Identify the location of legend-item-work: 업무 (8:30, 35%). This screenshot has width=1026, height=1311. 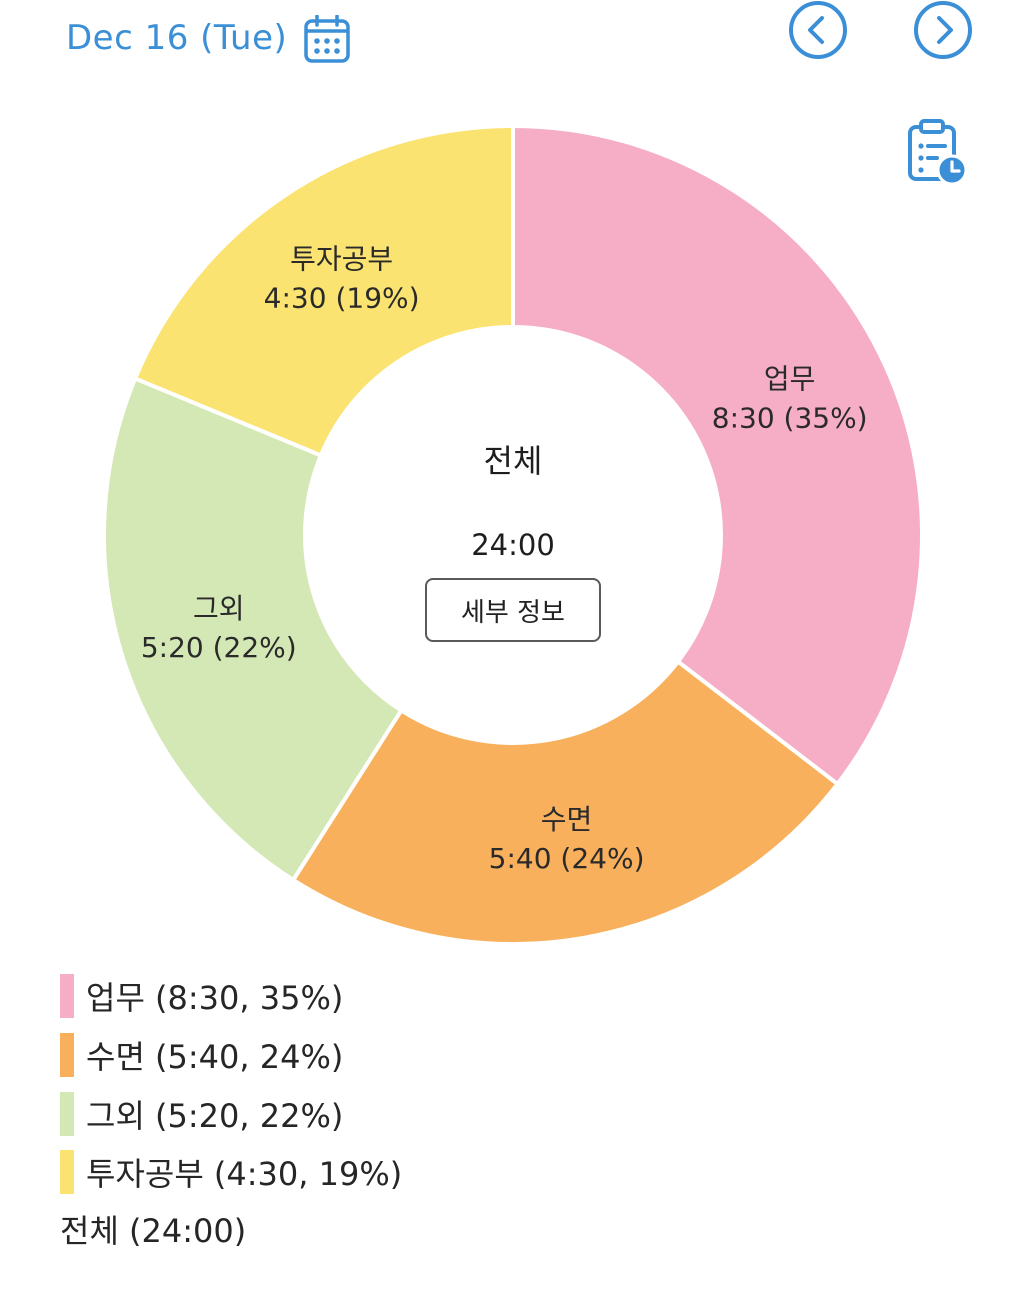
(231, 996).